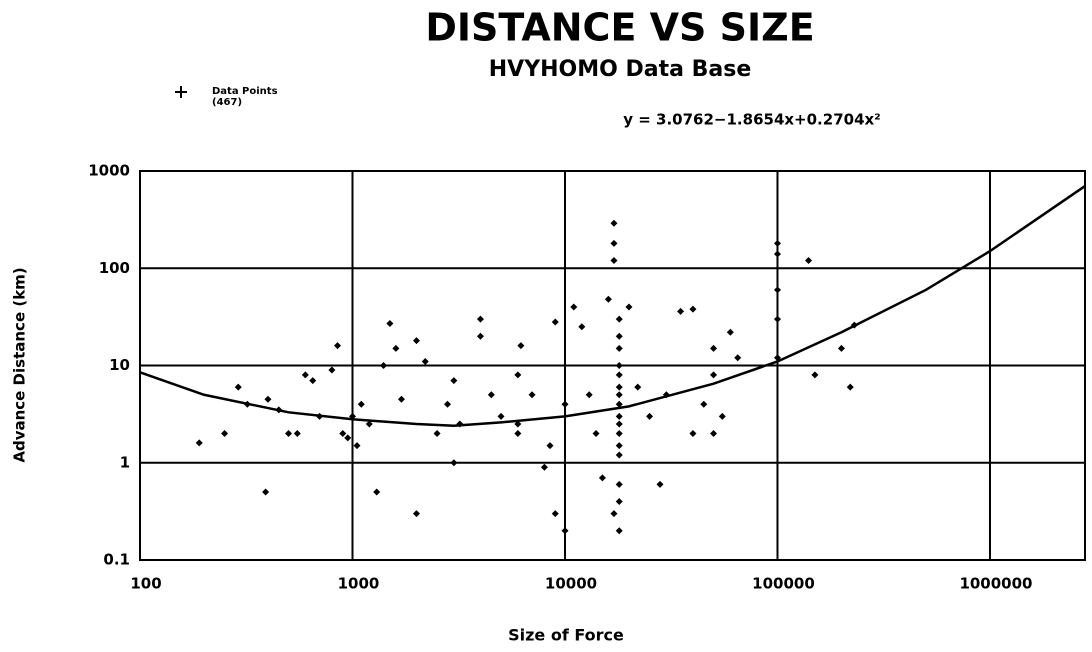 This screenshot has width=1092, height=652. I want to click on x-tick-label: 100000, so click(783, 584).